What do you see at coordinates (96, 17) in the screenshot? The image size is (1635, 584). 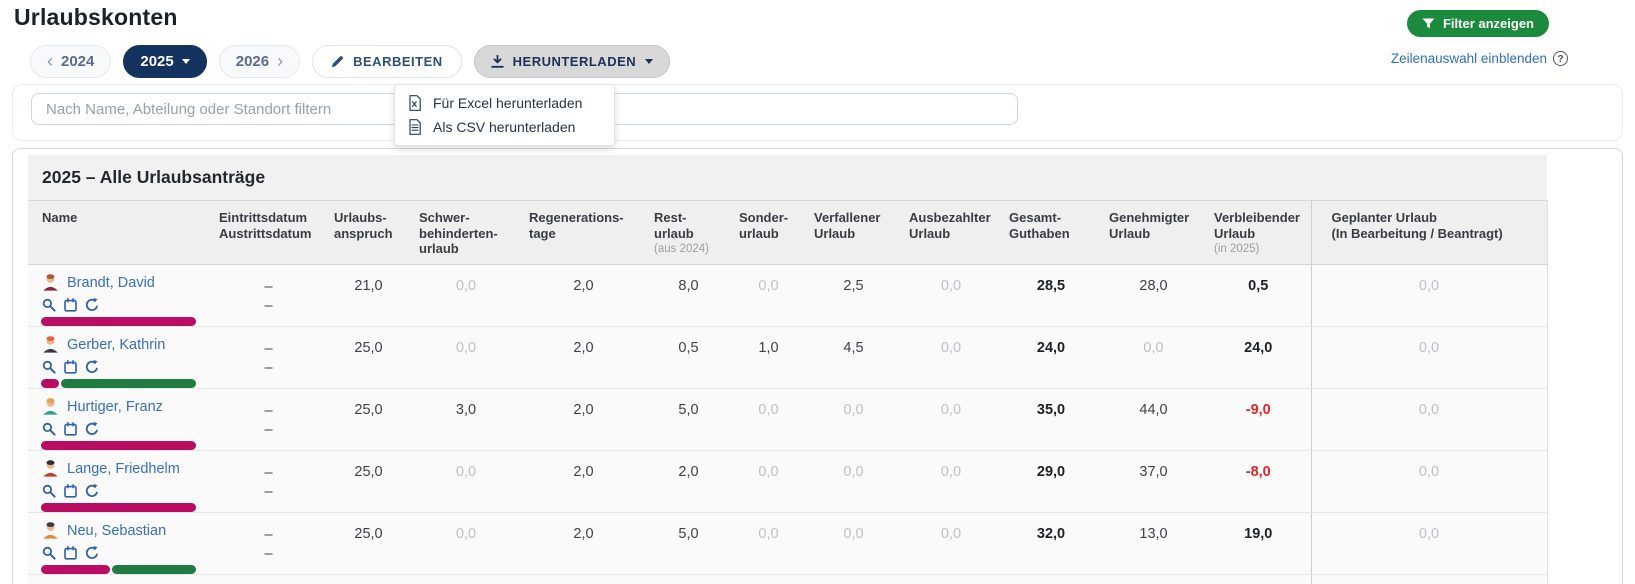 I see `page-title: Urlaubskonten` at bounding box center [96, 17].